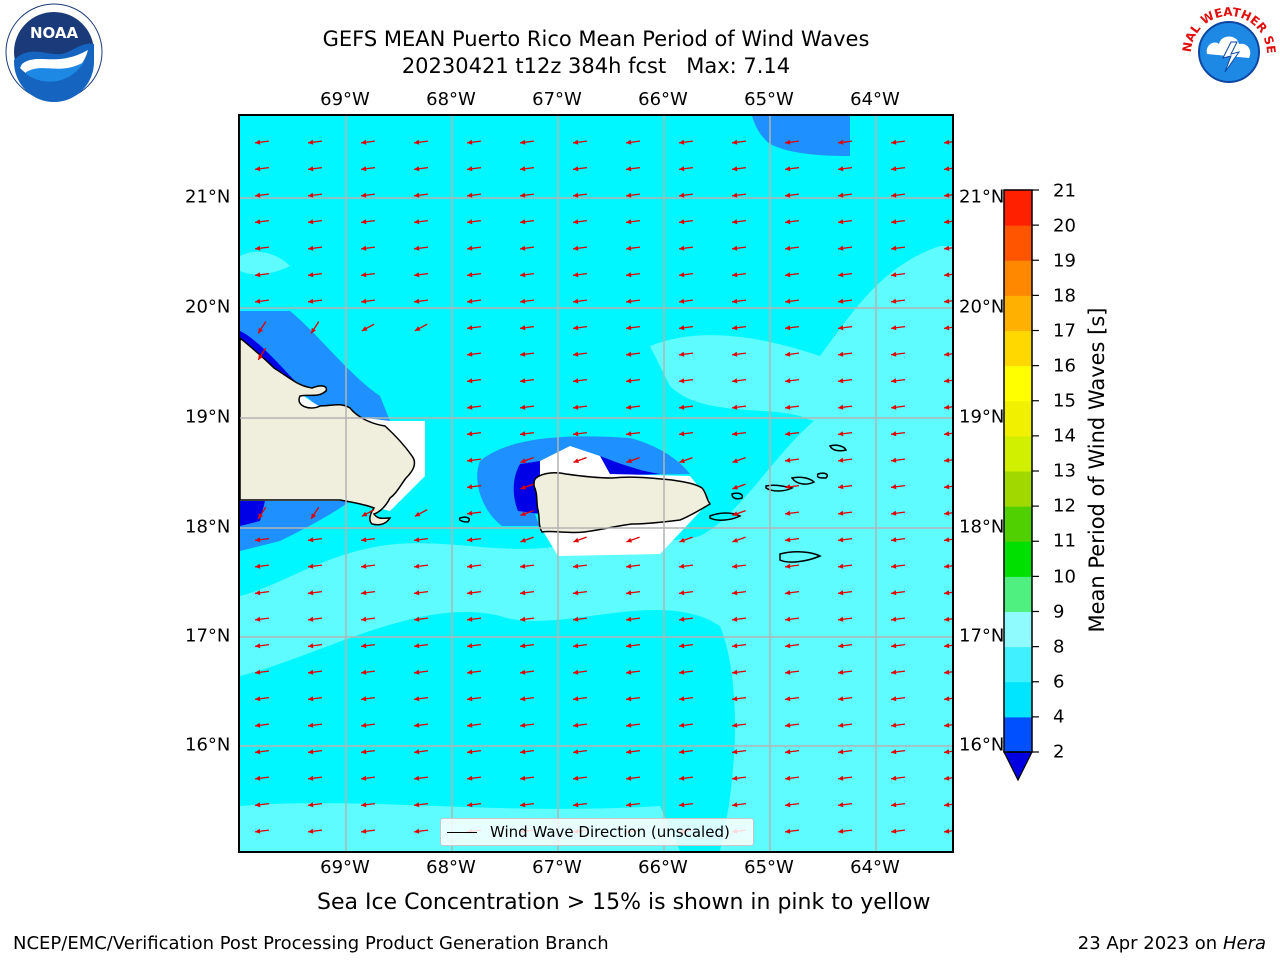 This screenshot has height=960, width=1280. Describe the element at coordinates (54, 33) in the screenshot. I see `svg-text: NOAA` at that location.